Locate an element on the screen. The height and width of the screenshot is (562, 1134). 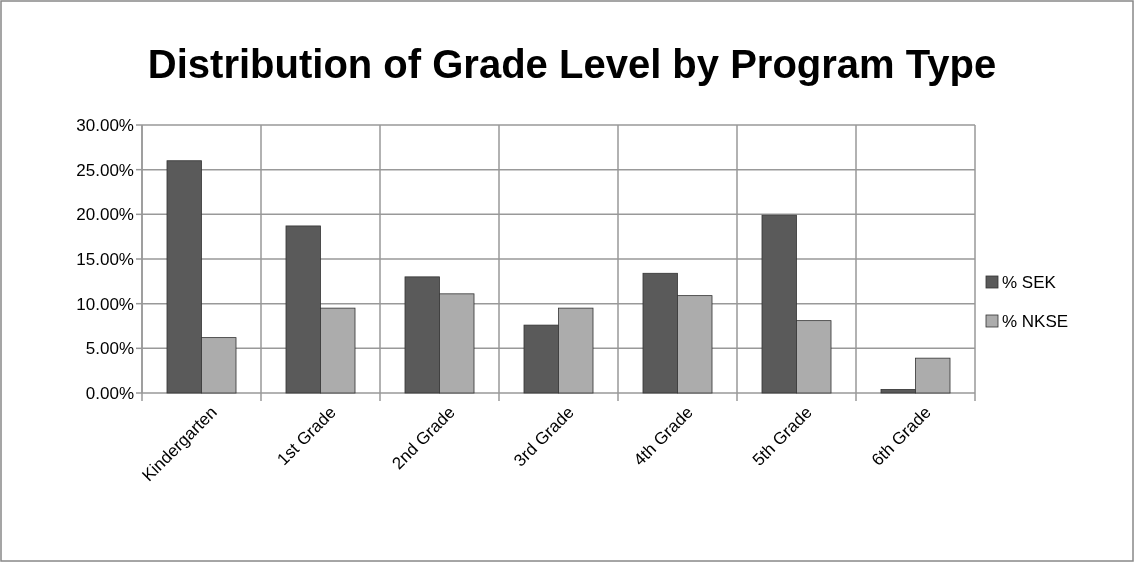
y-tick-label: 0.00% is located at coordinates (109, 393).